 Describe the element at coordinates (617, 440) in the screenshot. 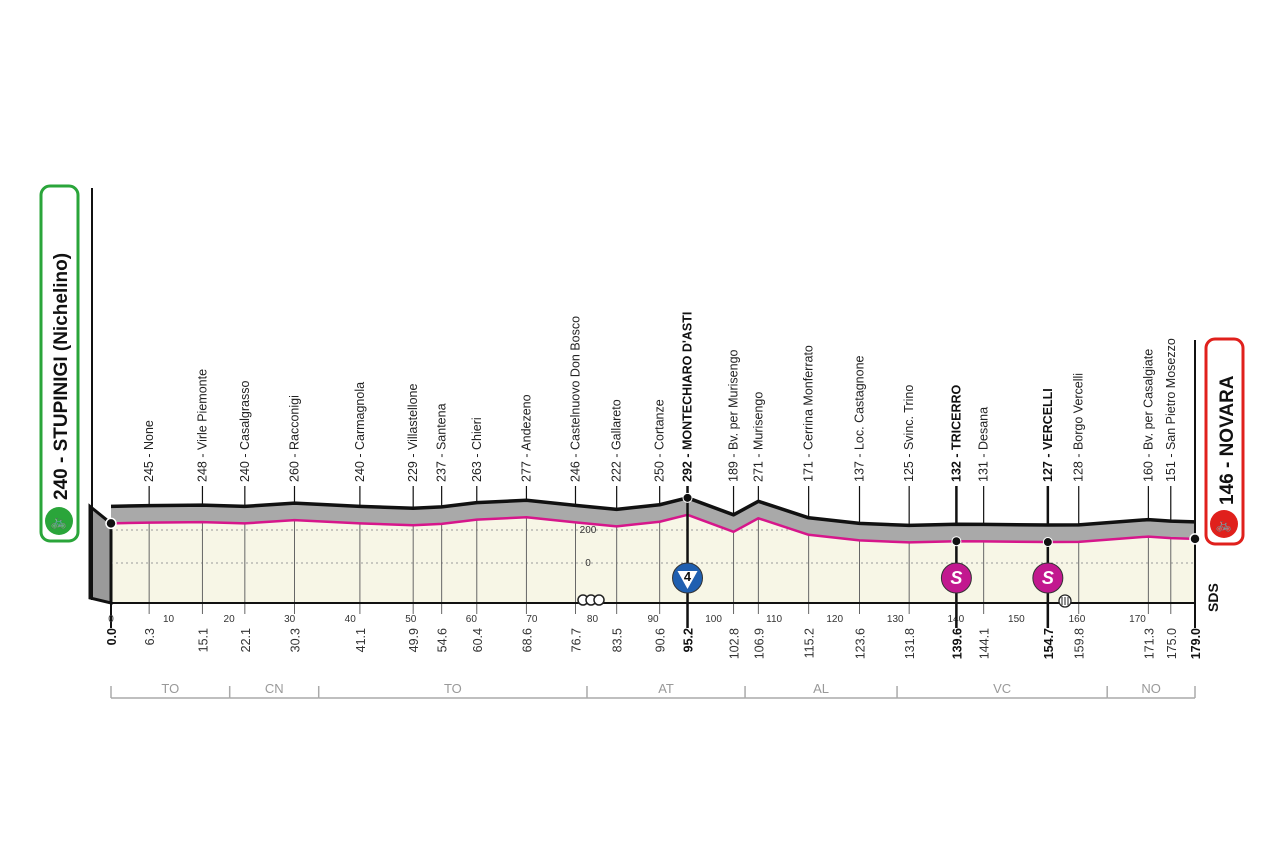

I see `waypoint-label: 222 - Gallareto` at that location.